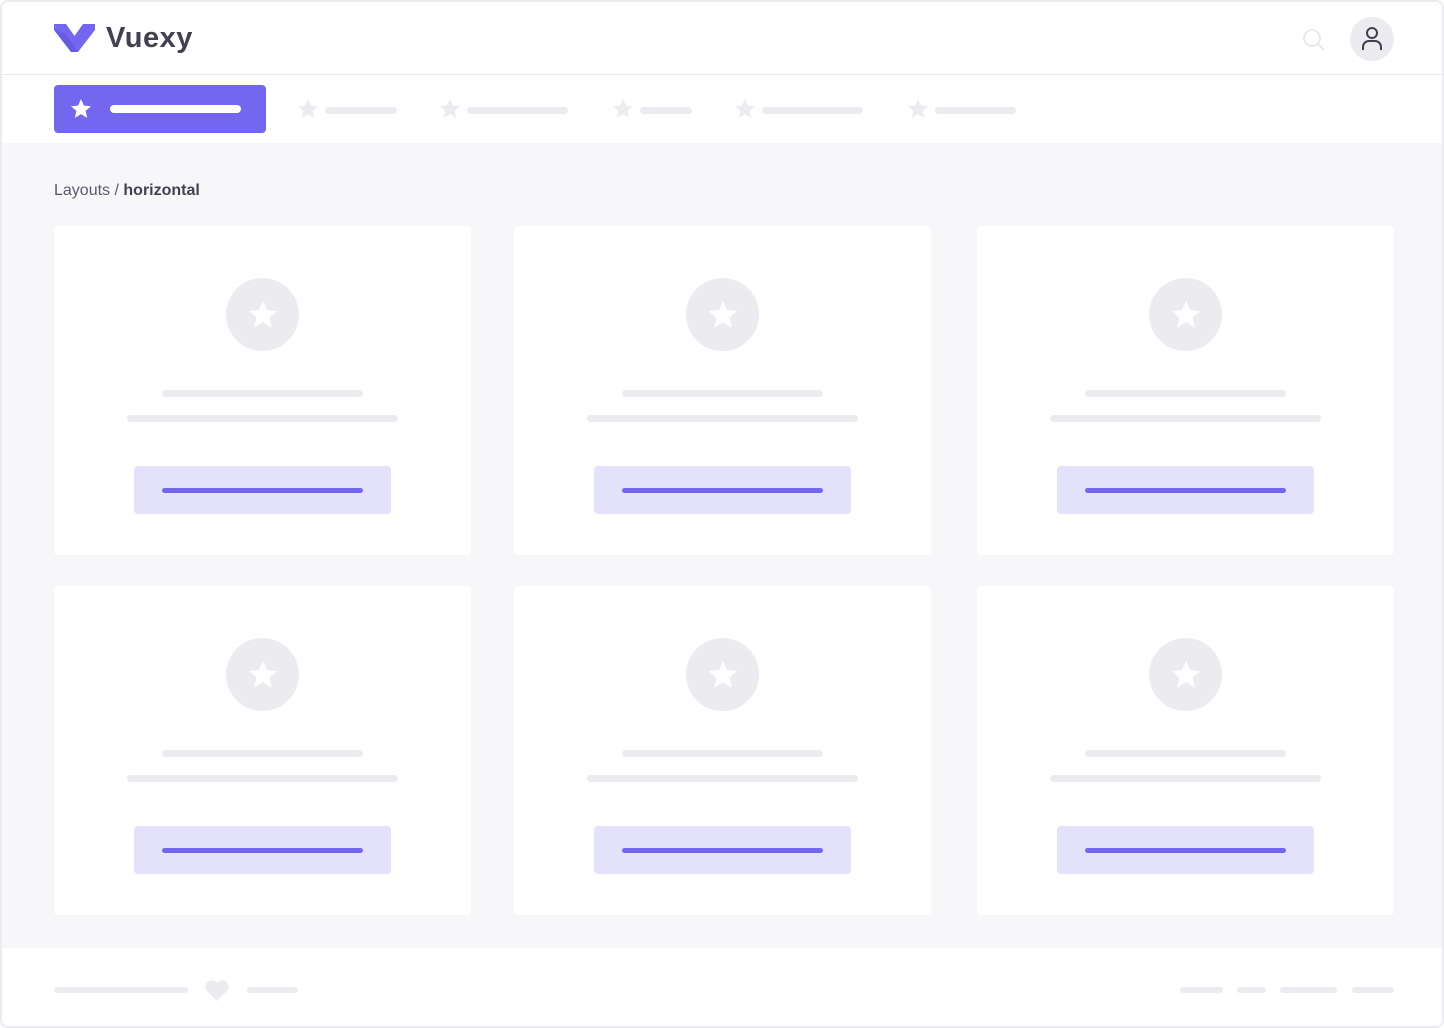 Image resolution: width=1444 pixels, height=1028 pixels. Describe the element at coordinates (722, 109) in the screenshot. I see `horizontal-nav` at that location.